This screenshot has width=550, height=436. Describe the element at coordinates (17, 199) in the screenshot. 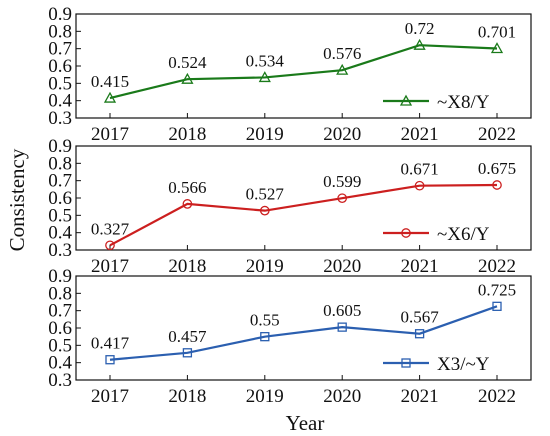

I see `y-axis-title: Consistency` at that location.